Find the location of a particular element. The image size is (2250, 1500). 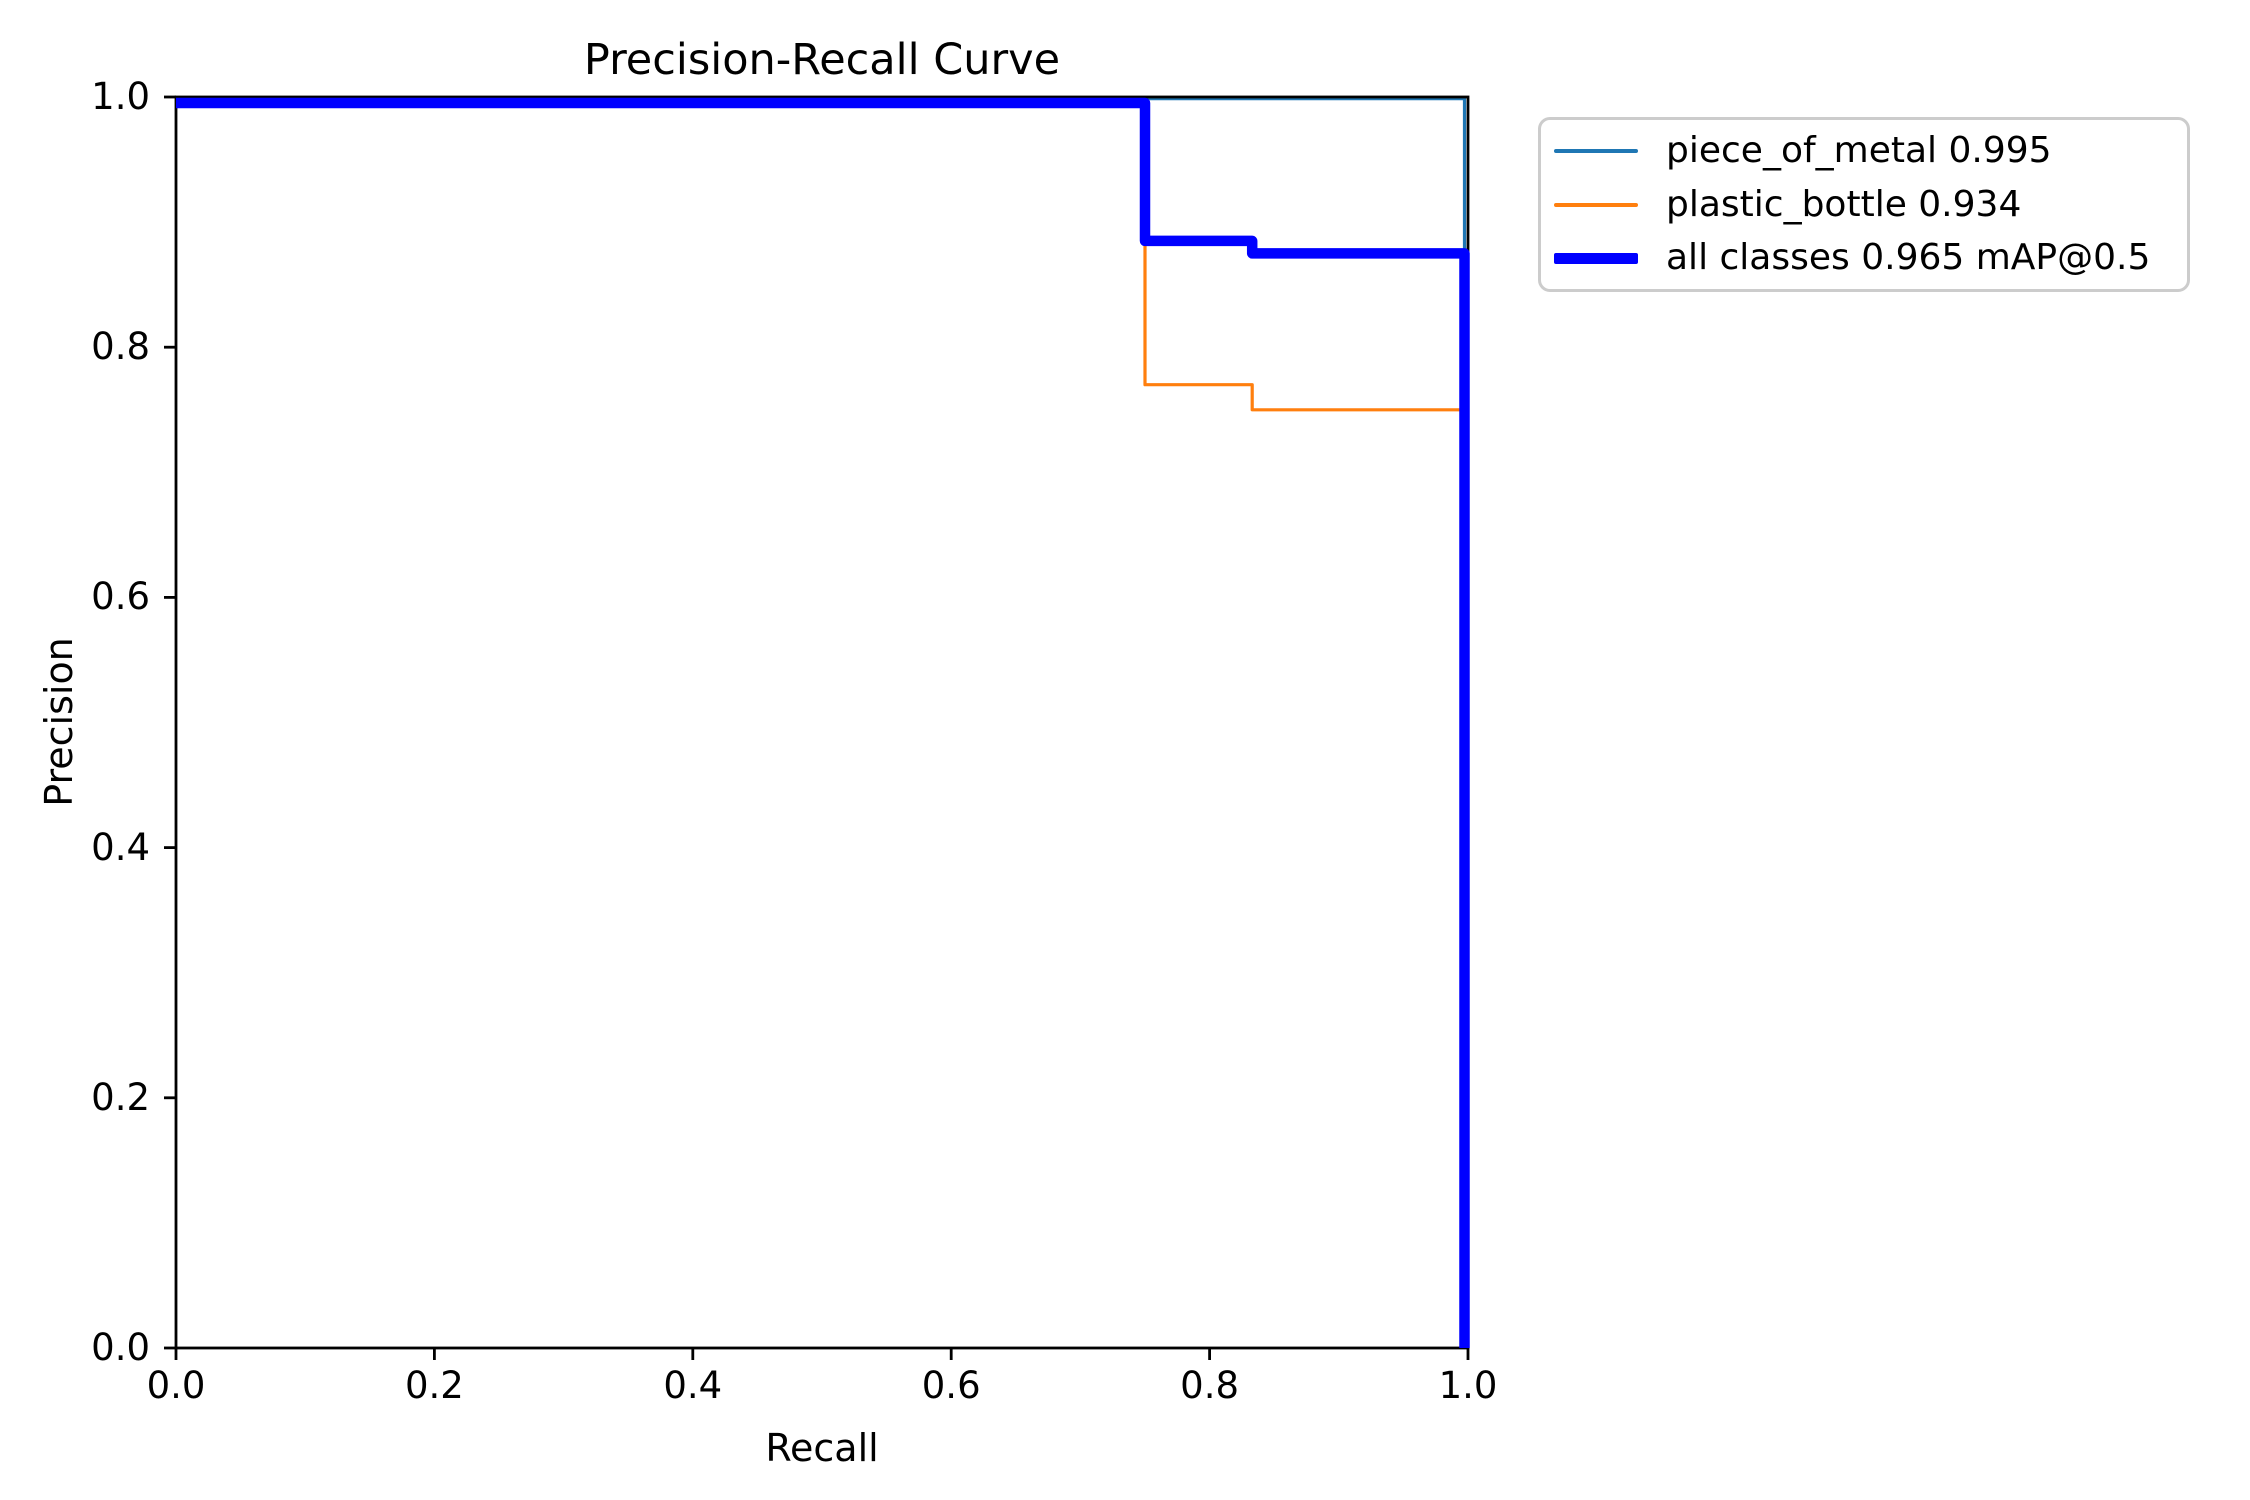

x-tick-label: 0.6 is located at coordinates (951, 1385).